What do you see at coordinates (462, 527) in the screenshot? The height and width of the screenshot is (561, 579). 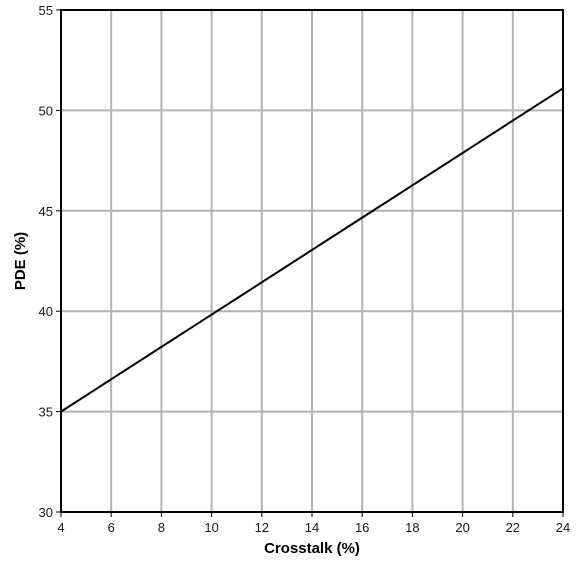 I see `x-tick-label: 20` at bounding box center [462, 527].